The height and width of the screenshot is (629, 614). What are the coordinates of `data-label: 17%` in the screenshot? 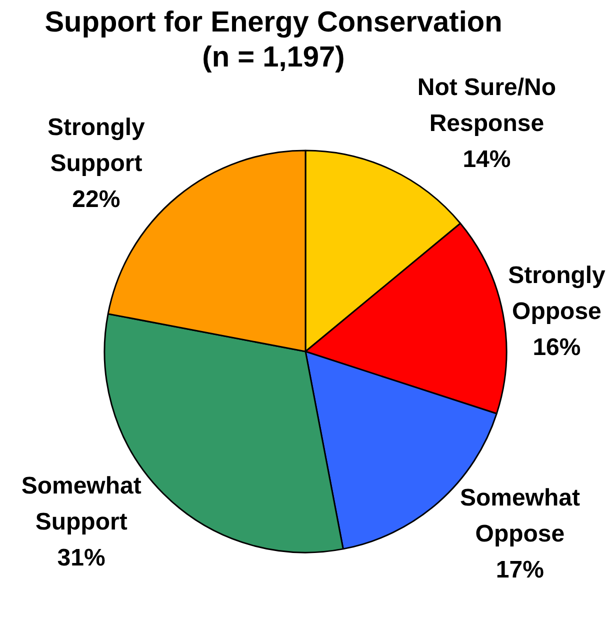 It's located at (520, 570).